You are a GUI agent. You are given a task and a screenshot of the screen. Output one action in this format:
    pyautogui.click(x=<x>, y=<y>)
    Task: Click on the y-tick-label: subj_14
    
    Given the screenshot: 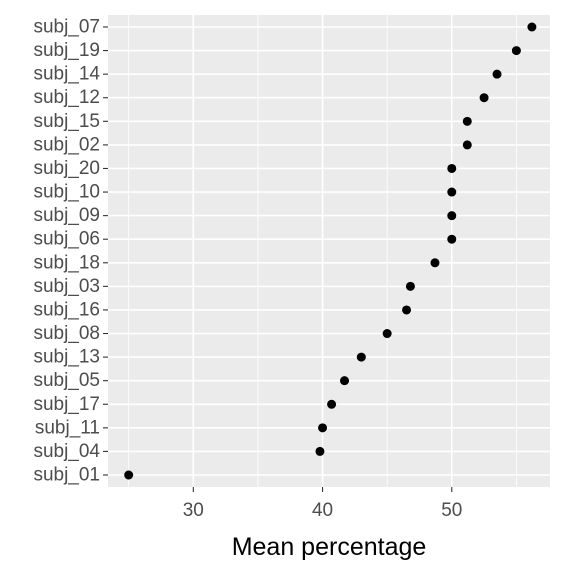 What is the action you would take?
    pyautogui.click(x=66, y=74)
    